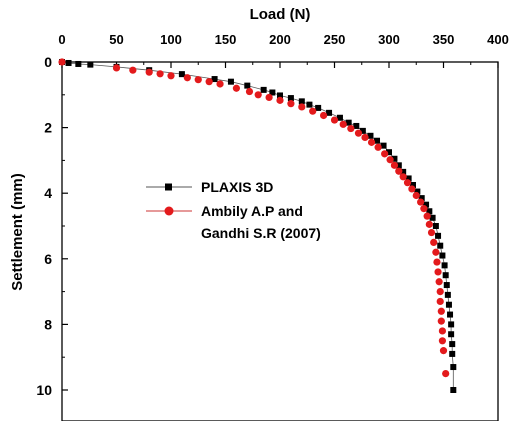 Image resolution: width=511 pixels, height=421 pixels. Describe the element at coordinates (61, 39) in the screenshot. I see `x-tick-label: 0` at that location.